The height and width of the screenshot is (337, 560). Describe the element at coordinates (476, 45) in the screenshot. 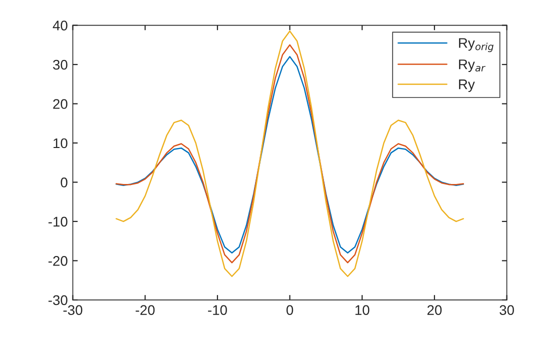

I see `legend-label: Ry$_{orig}$` at that location.